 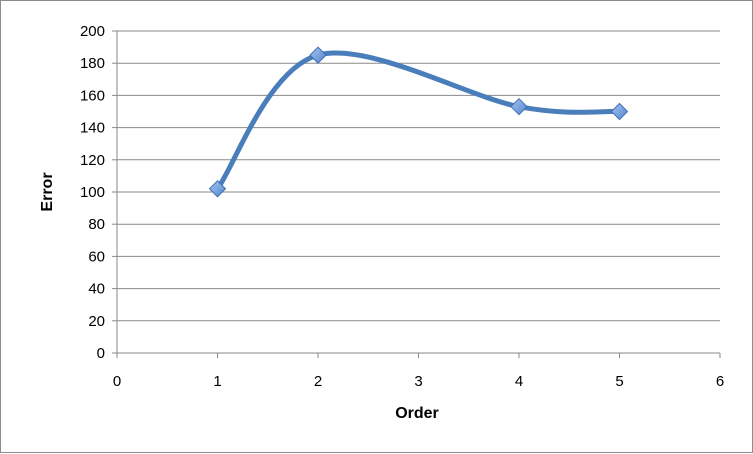 What do you see at coordinates (92, 160) in the screenshot?
I see `y-tick-label: 120` at bounding box center [92, 160].